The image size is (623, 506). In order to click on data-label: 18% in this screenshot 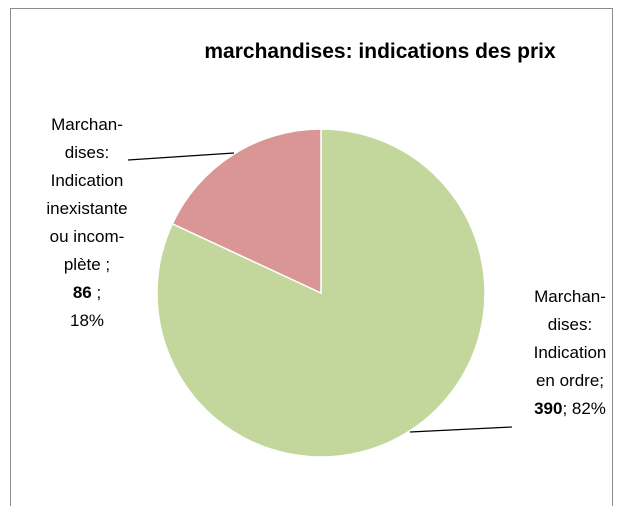, I will do `click(87, 320)`.